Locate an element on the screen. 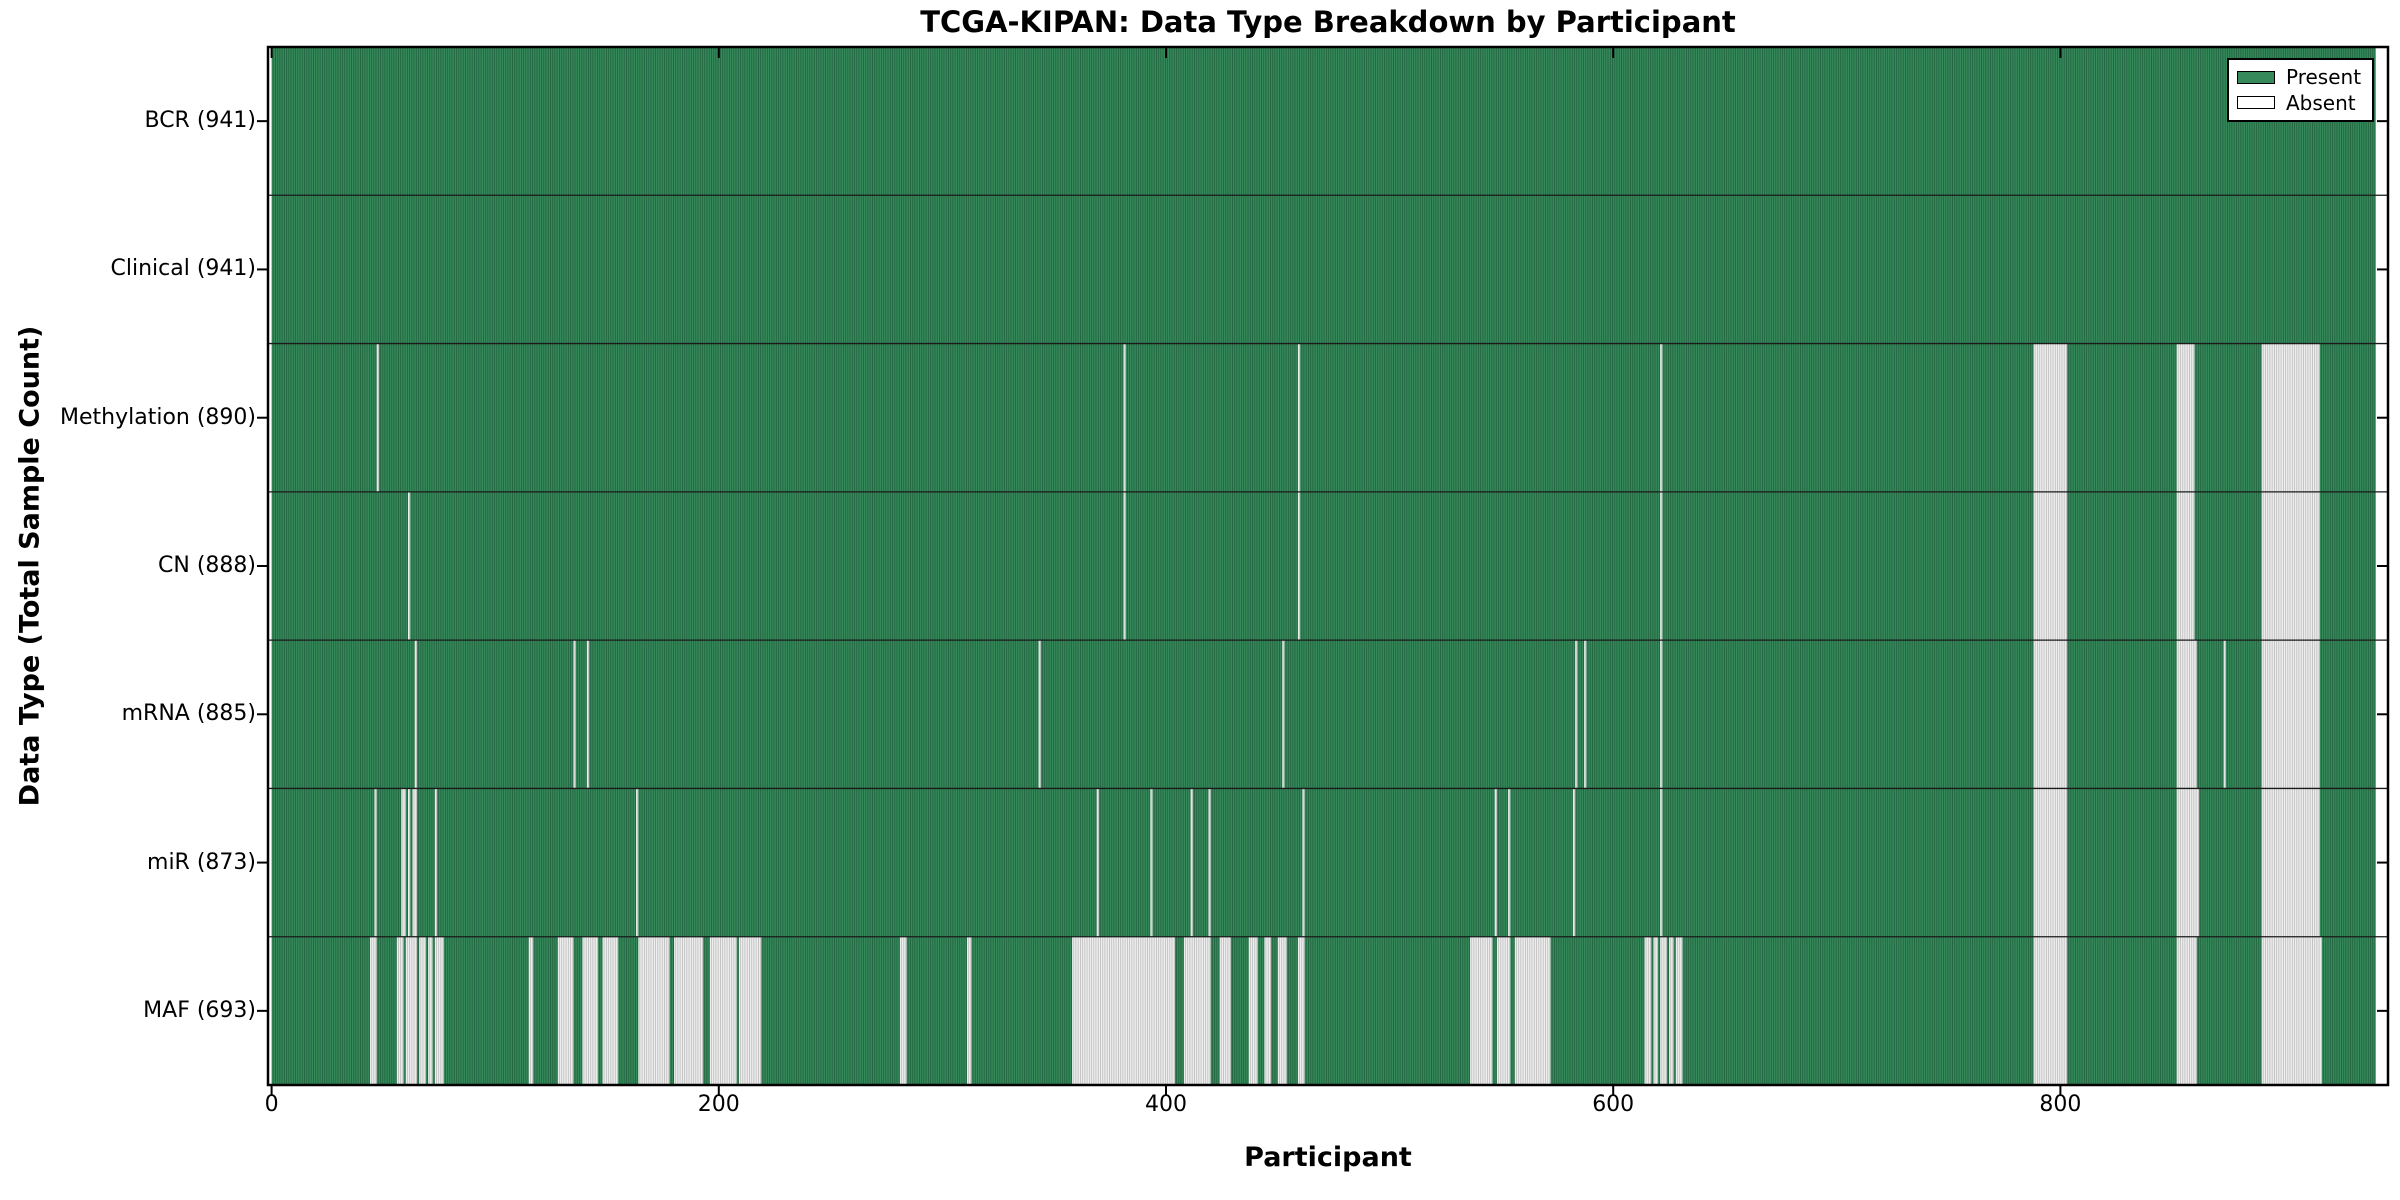 The height and width of the screenshot is (1200, 2400). row-miR is located at coordinates (1347, 862).